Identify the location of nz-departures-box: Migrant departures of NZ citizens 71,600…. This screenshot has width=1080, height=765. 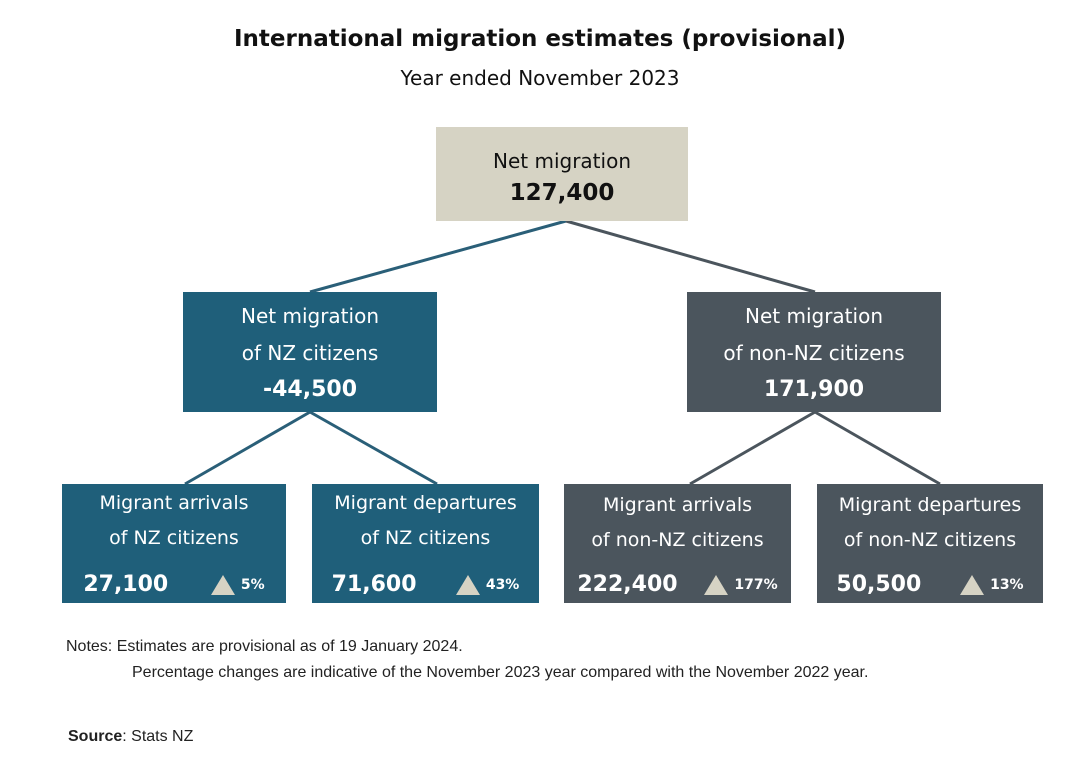
(425, 543).